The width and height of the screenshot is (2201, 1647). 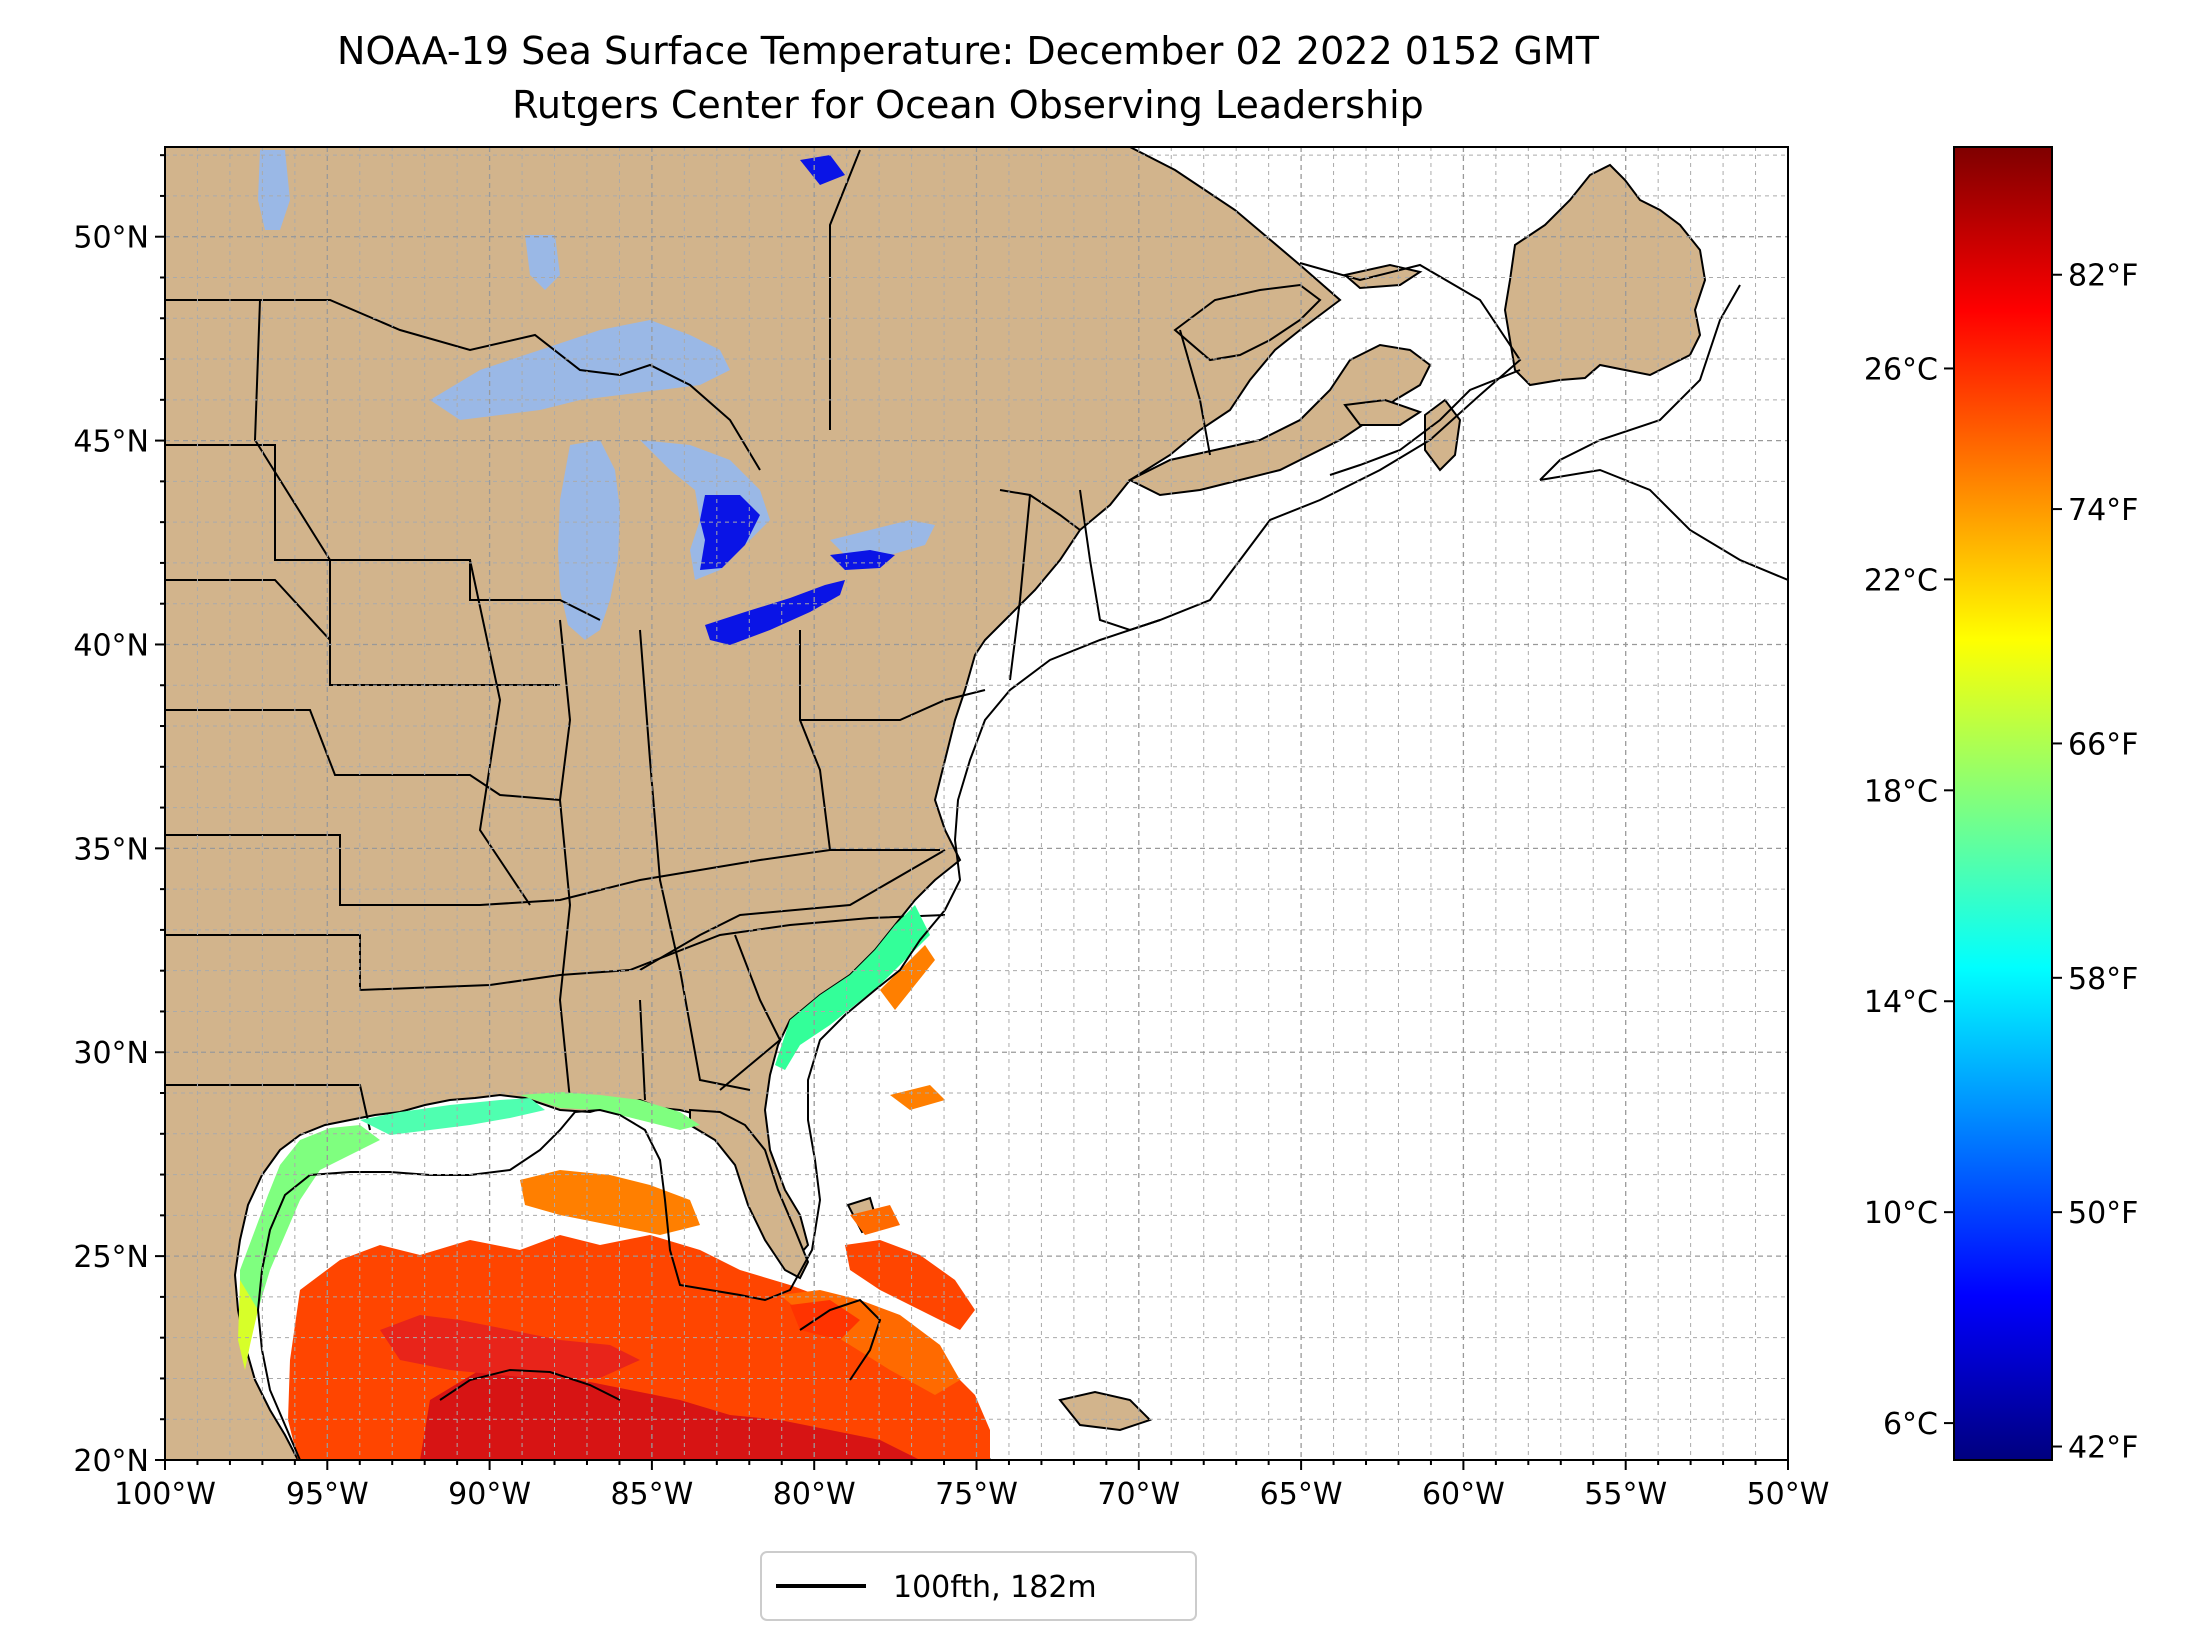 I want to click on x-tick-label: 100°W, so click(x=165, y=1494).